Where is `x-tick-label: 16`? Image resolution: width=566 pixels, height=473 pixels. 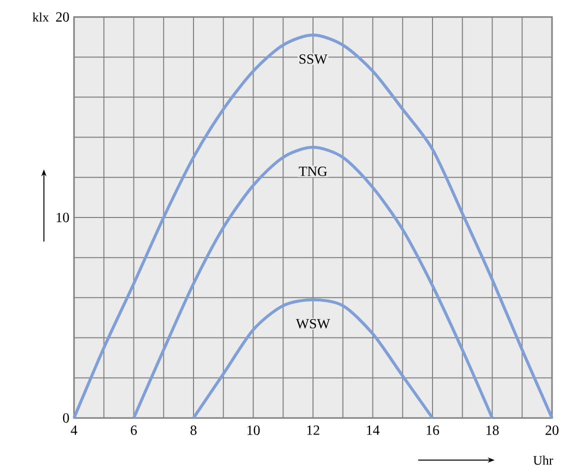
x-tick-label: 16 is located at coordinates (433, 430).